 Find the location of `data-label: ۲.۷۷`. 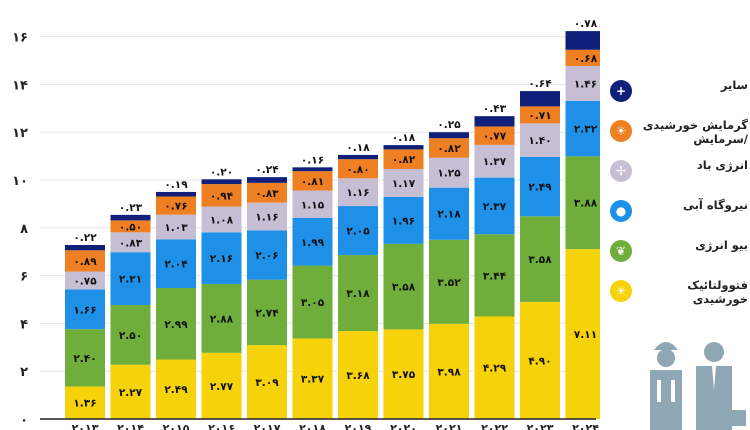

data-label: ۲.۷۷ is located at coordinates (222, 387).